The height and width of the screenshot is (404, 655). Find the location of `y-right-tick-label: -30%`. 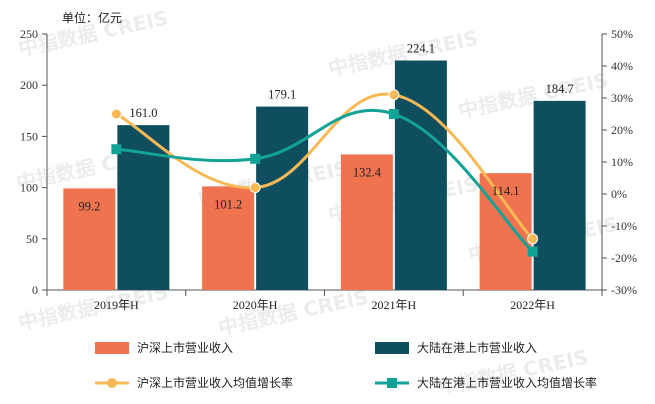

y-right-tick-label: -30% is located at coordinates (624, 290).